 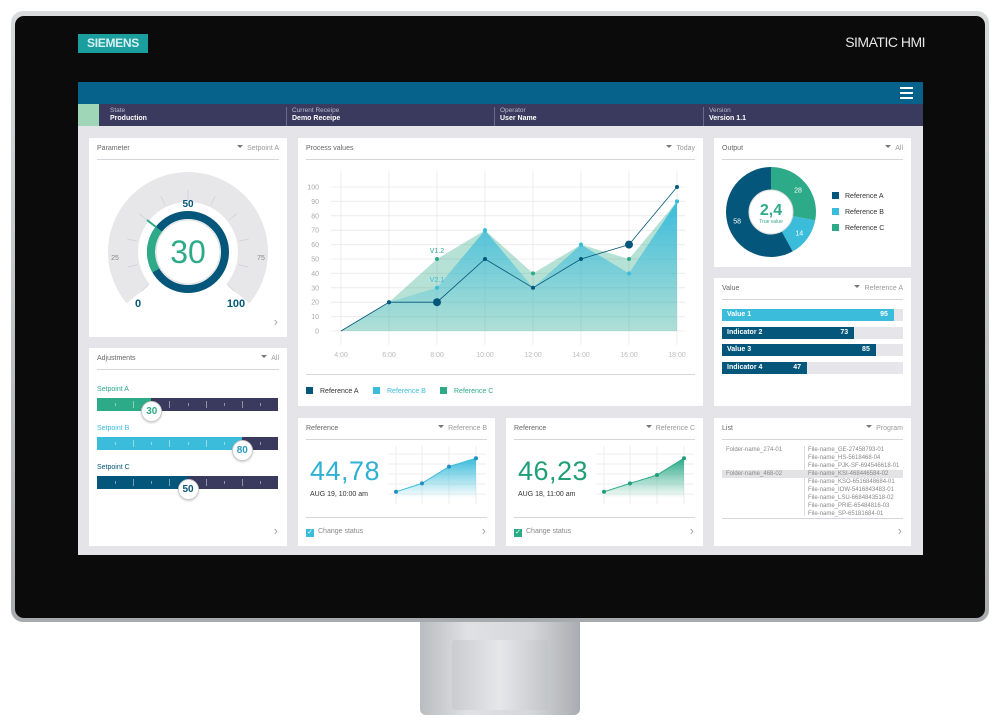 I want to click on donut-slice-reference-b, so click(x=798, y=234).